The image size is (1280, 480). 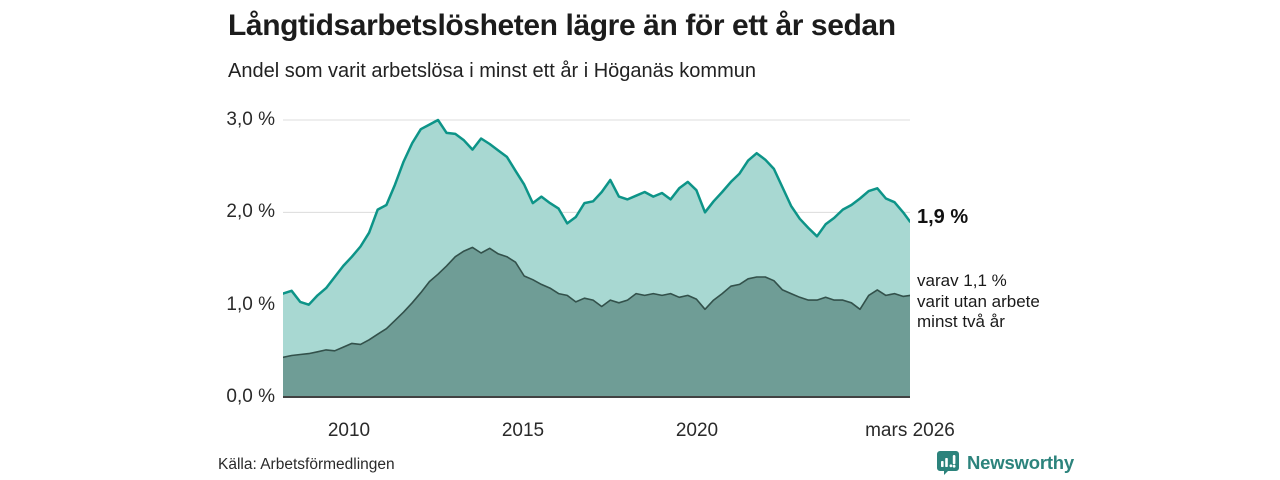 I want to click on annotation-line-3: minst två år, so click(x=961, y=321).